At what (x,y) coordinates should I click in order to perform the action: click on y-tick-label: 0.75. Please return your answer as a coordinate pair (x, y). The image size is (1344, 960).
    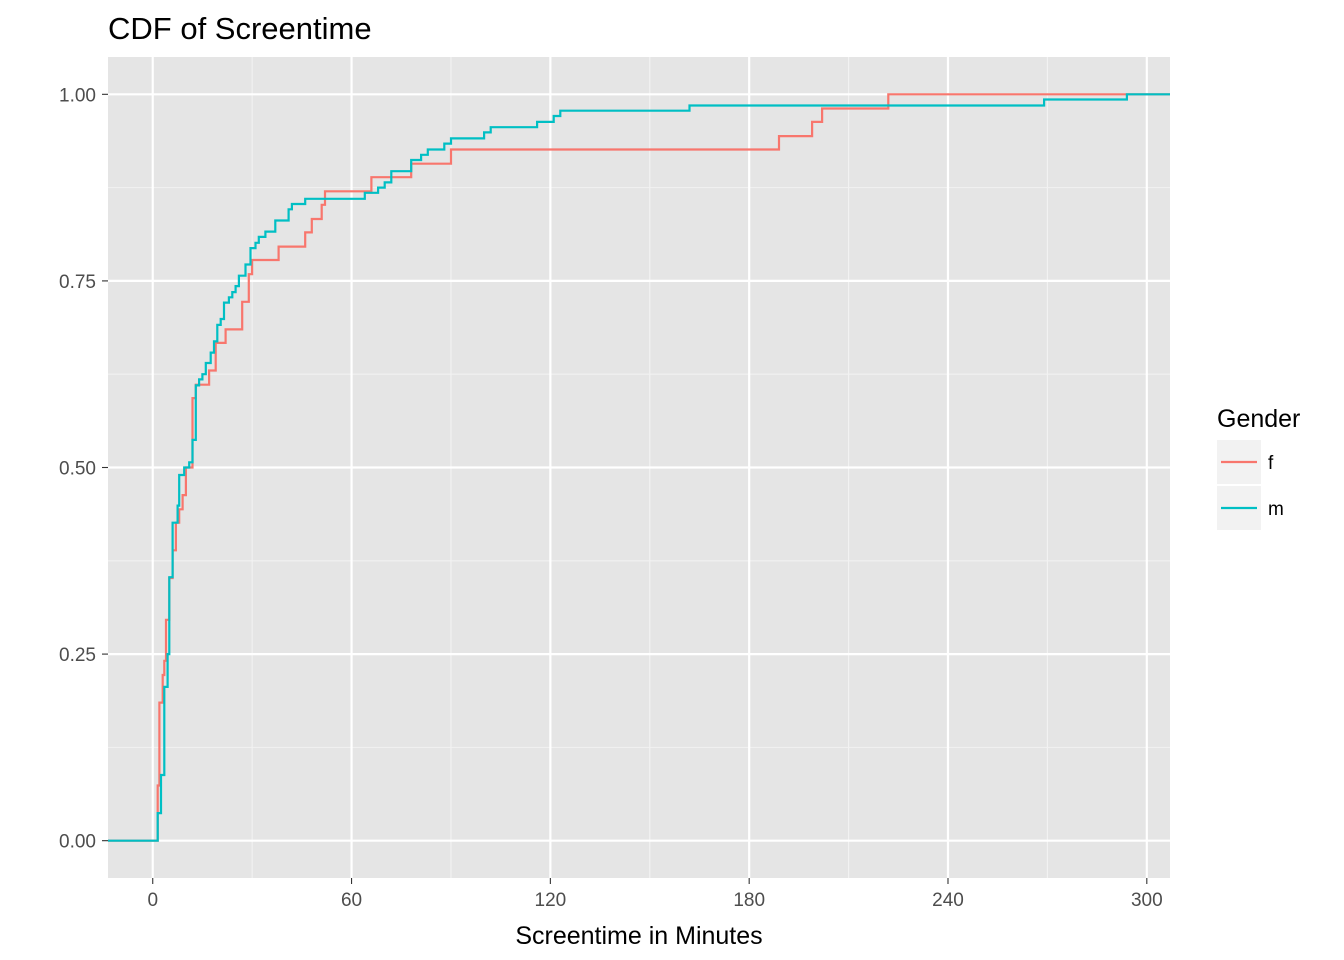
    Looking at the image, I should click on (77, 282).